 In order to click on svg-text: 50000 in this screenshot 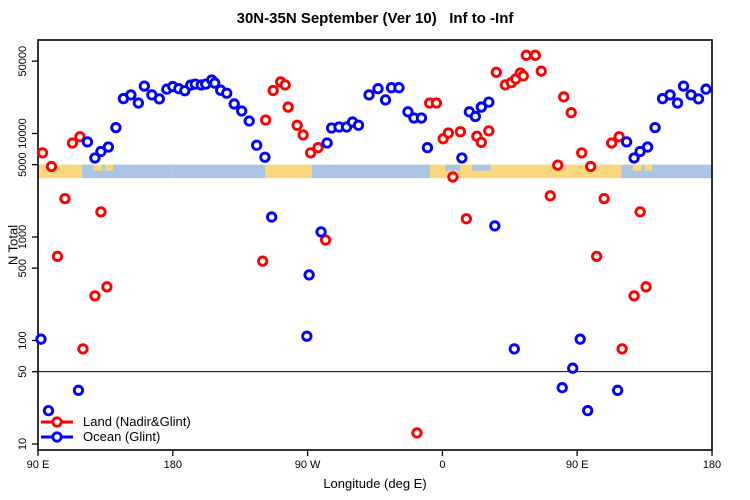, I will do `click(23, 61)`.